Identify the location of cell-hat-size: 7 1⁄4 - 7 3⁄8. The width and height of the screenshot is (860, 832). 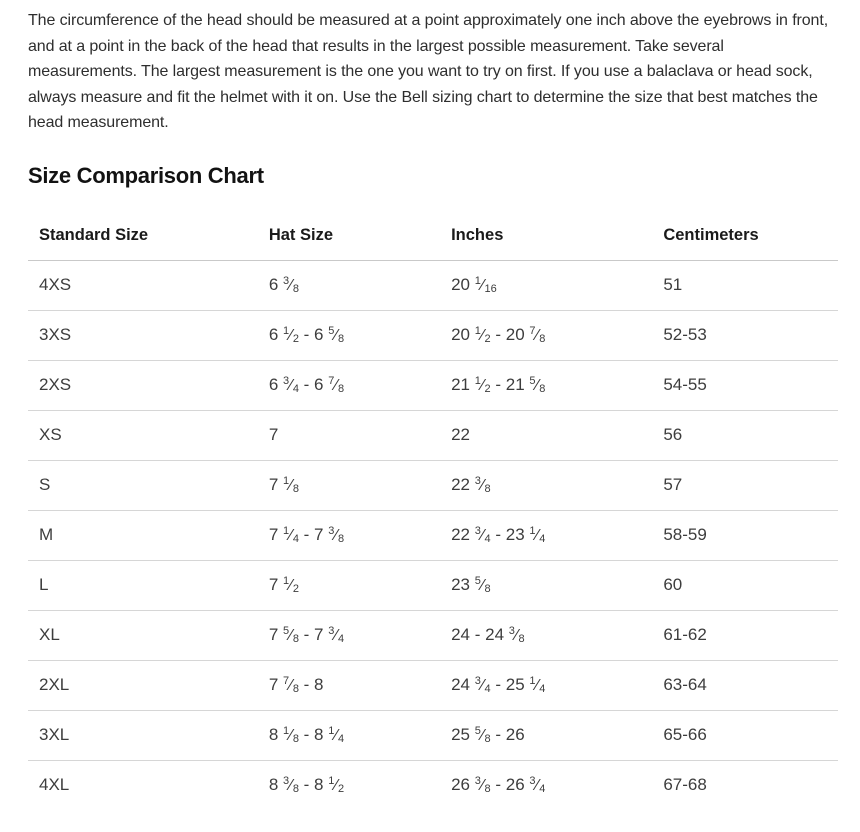
(350, 535).